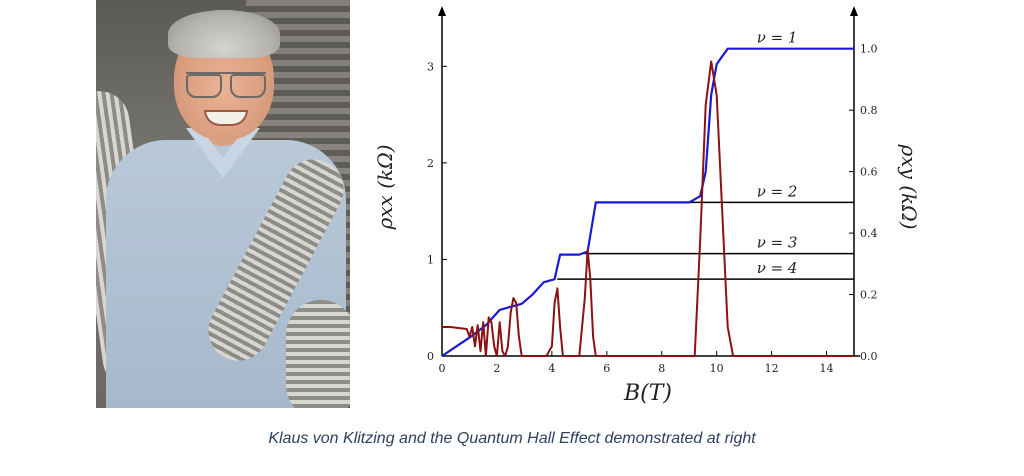  What do you see at coordinates (606, 368) in the screenshot?
I see `x-tick-label: 6` at bounding box center [606, 368].